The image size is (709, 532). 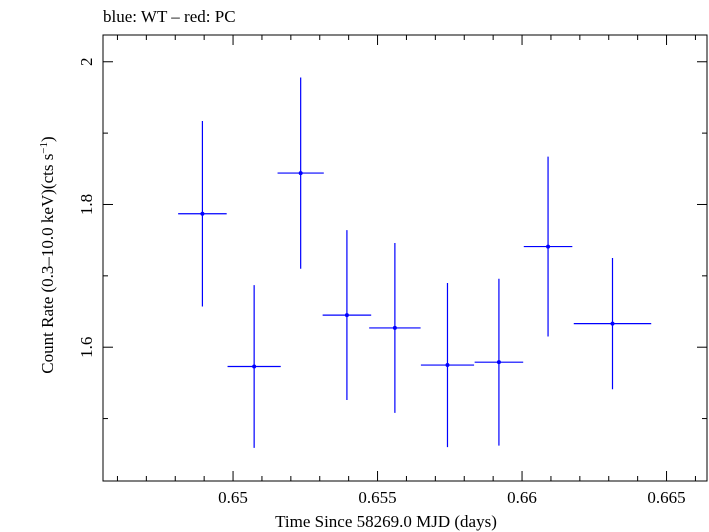 I want to click on y-axis-label-main: Count Rate (0.3–10.0 keV)(cts s, so click(x=47, y=264).